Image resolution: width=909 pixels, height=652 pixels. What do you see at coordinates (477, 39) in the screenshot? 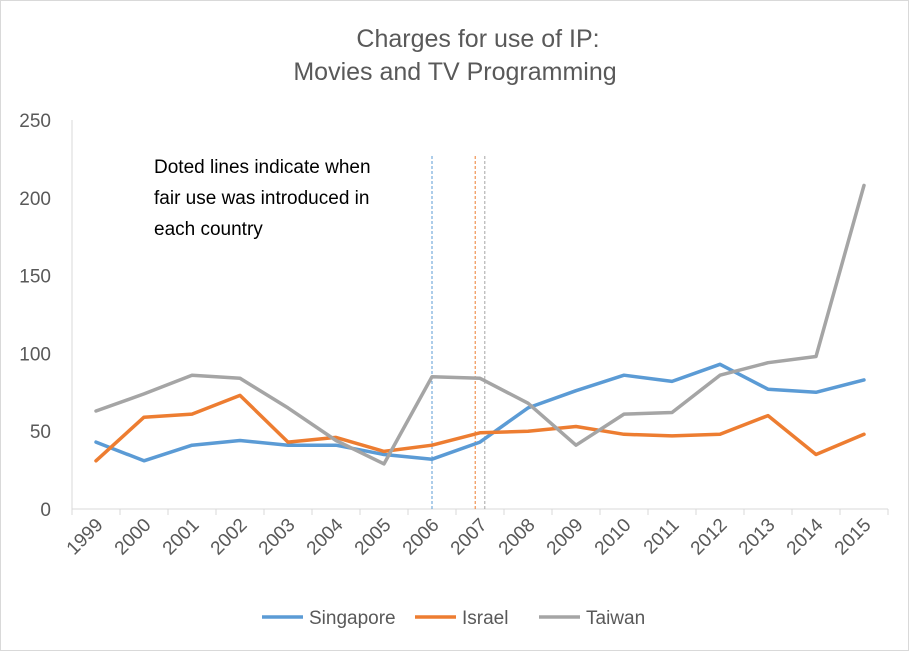
I see `chart-title-line-1: Charges for use of IP:` at bounding box center [477, 39].